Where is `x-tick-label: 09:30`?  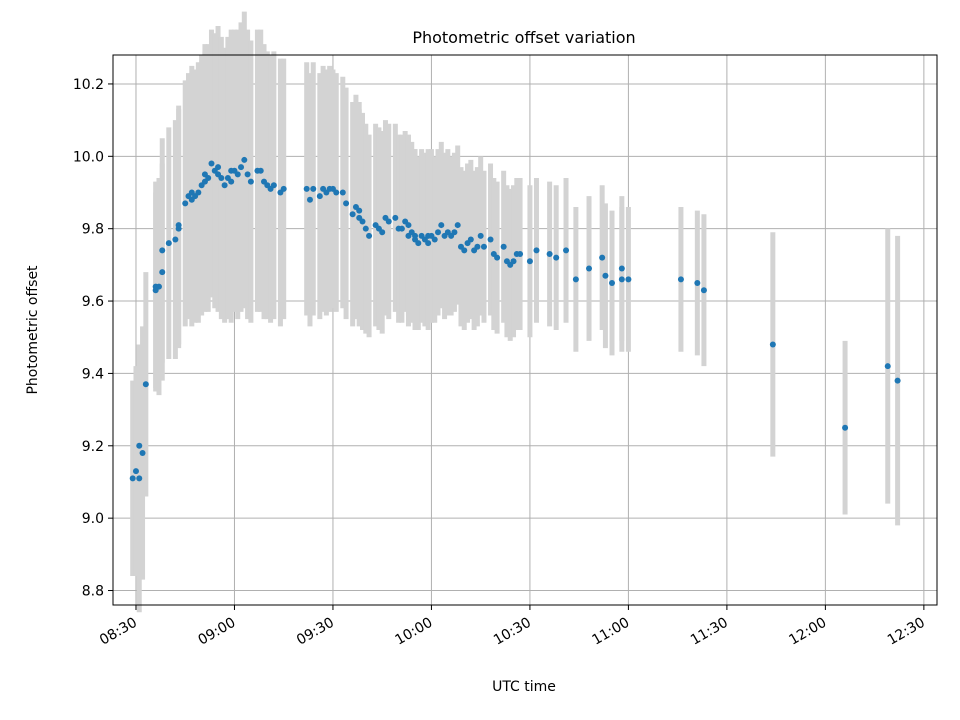
x-tick-label: 09:30 is located at coordinates (315, 632).